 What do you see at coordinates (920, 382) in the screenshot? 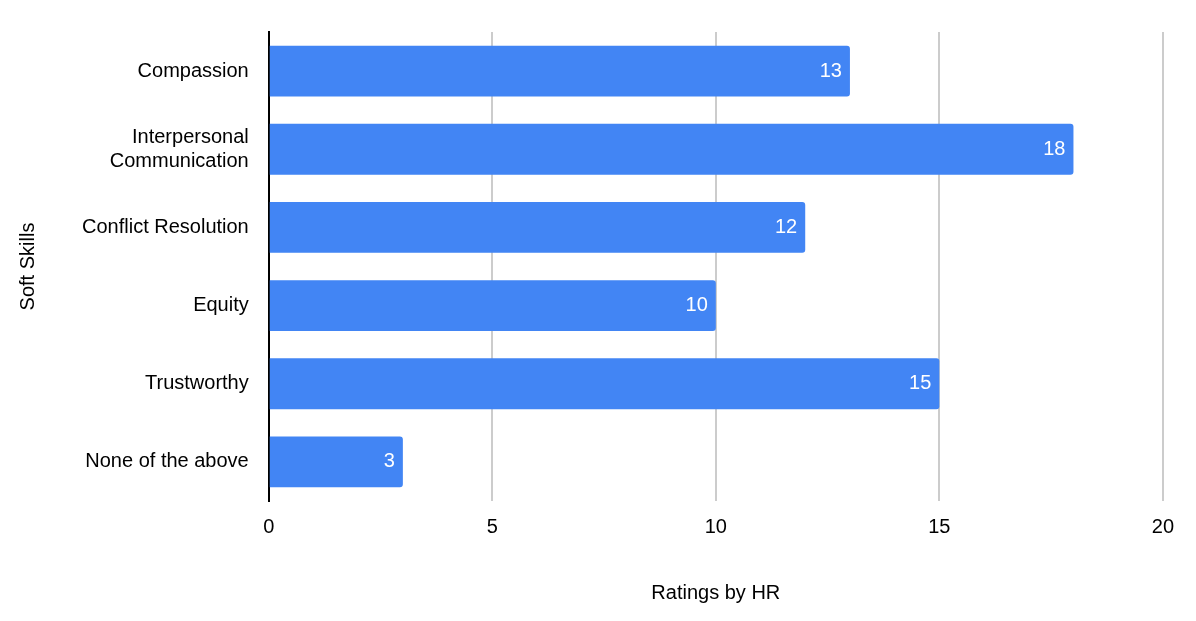
I see `data-label: 15` at bounding box center [920, 382].